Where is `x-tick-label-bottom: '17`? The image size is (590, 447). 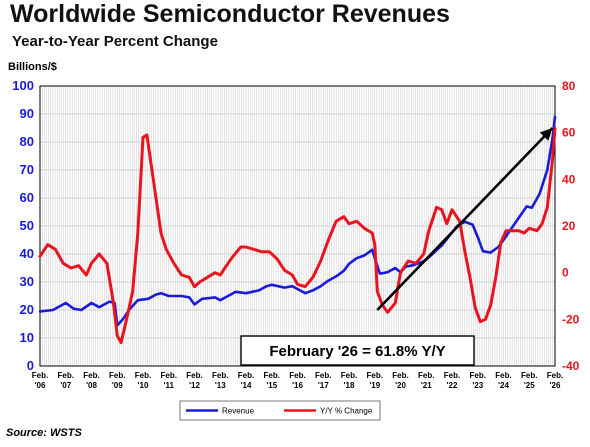 x-tick-label-bottom: '17 is located at coordinates (323, 385).